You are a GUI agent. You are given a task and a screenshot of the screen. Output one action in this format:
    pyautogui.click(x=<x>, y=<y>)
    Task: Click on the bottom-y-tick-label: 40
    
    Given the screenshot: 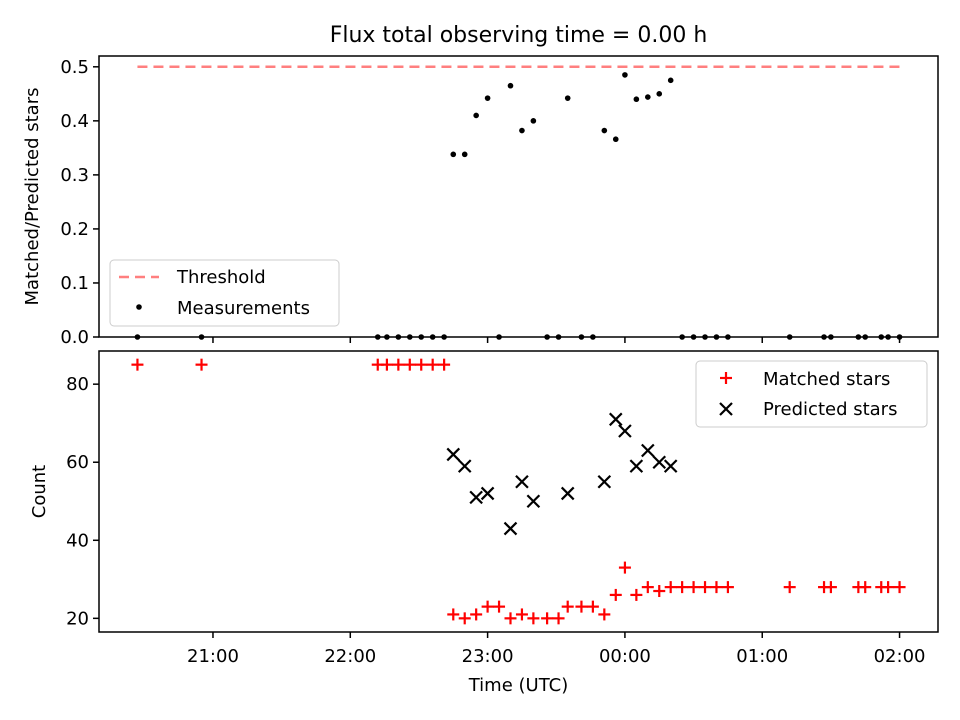 What is the action you would take?
    pyautogui.click(x=77, y=540)
    